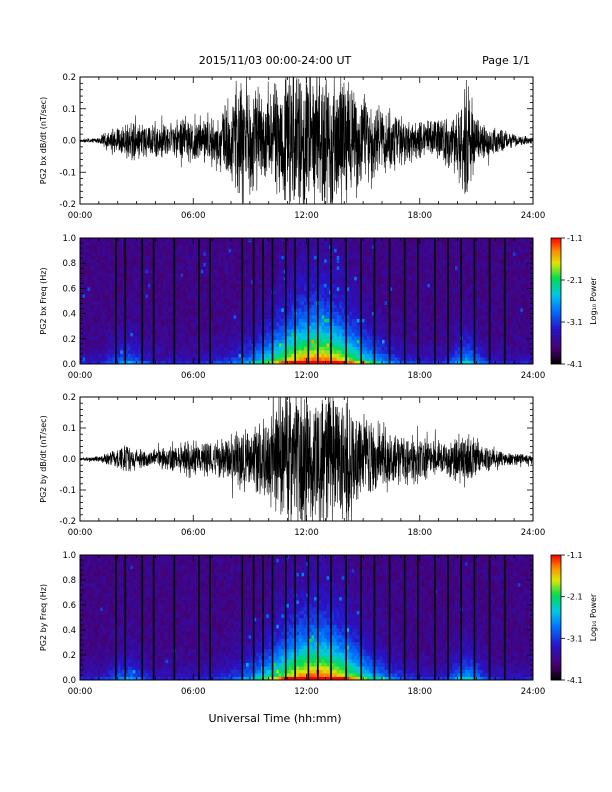 This screenshot has height=792, width=612. Describe the element at coordinates (43, 458) in the screenshot. I see `y-axis-label: PG2 by dB/dt (nT/sec)` at that location.